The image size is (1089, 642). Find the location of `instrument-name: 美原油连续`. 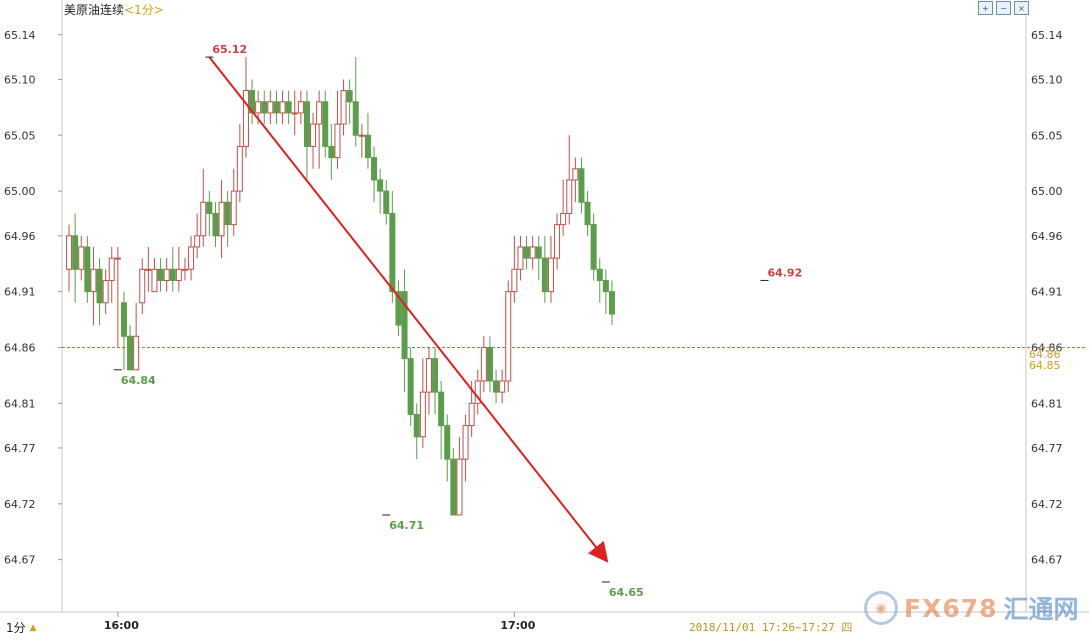

instrument-name: 美原油连续 is located at coordinates (94, 10).